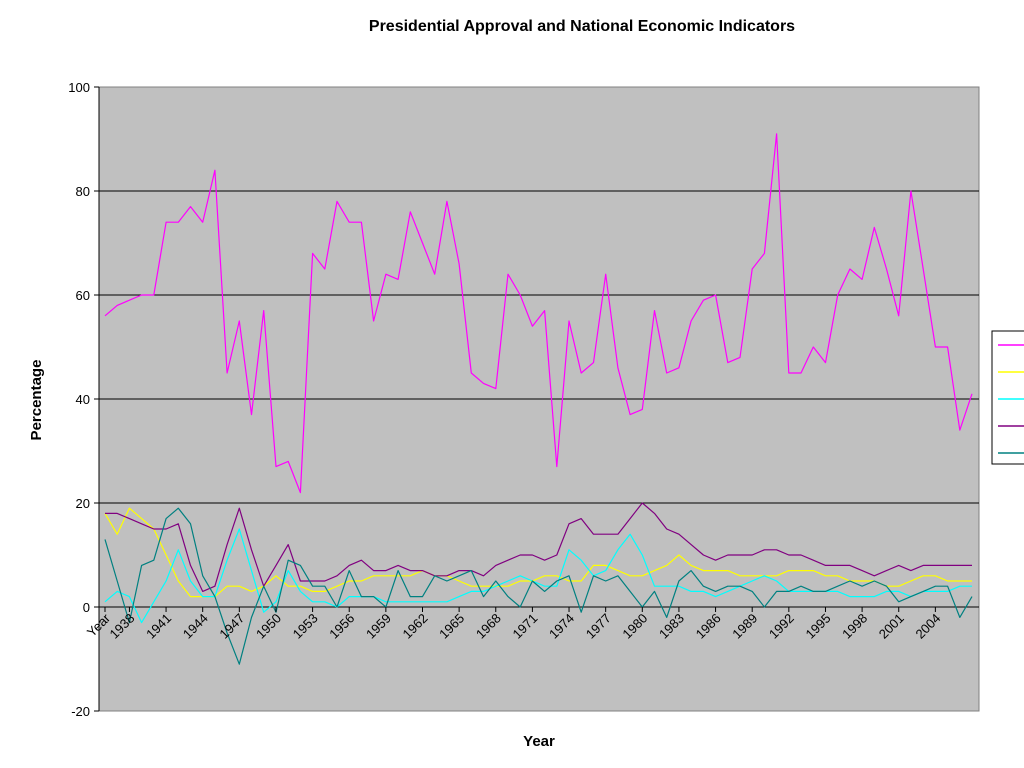 The image size is (1024, 768). I want to click on y-axis-title: Percentage, so click(36, 400).